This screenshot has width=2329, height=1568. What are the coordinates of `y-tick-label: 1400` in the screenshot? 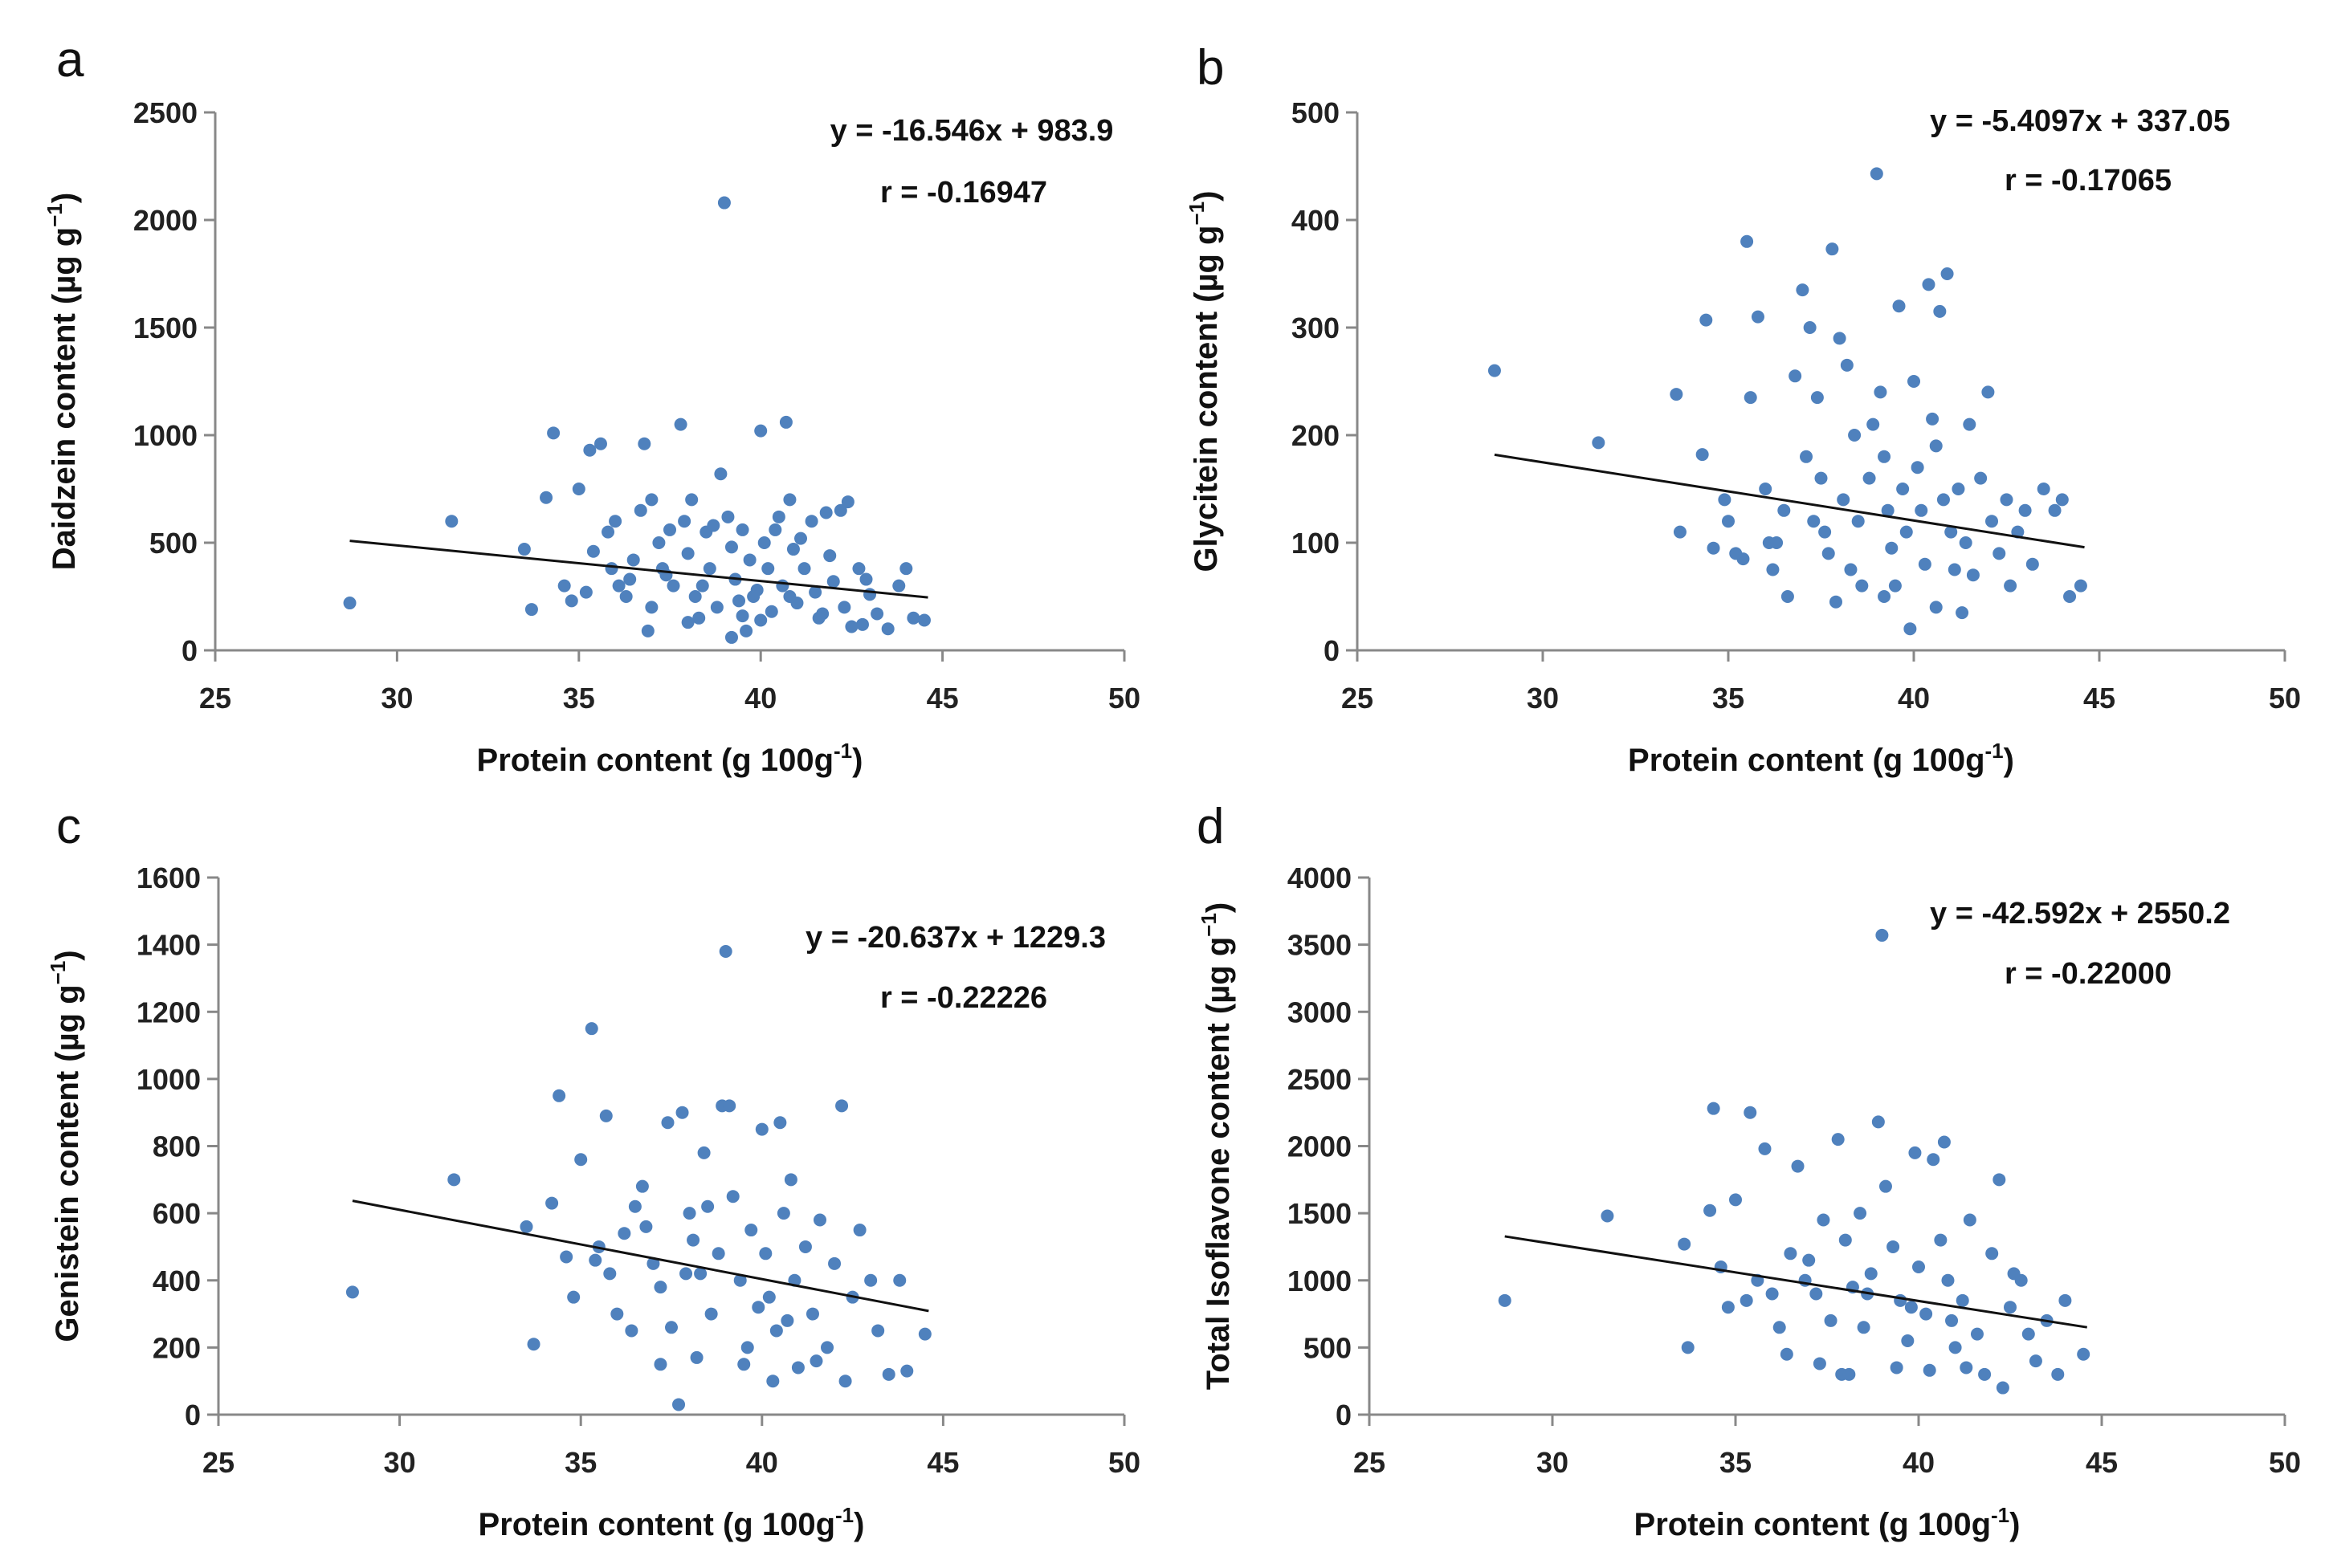 It's located at (169, 945).